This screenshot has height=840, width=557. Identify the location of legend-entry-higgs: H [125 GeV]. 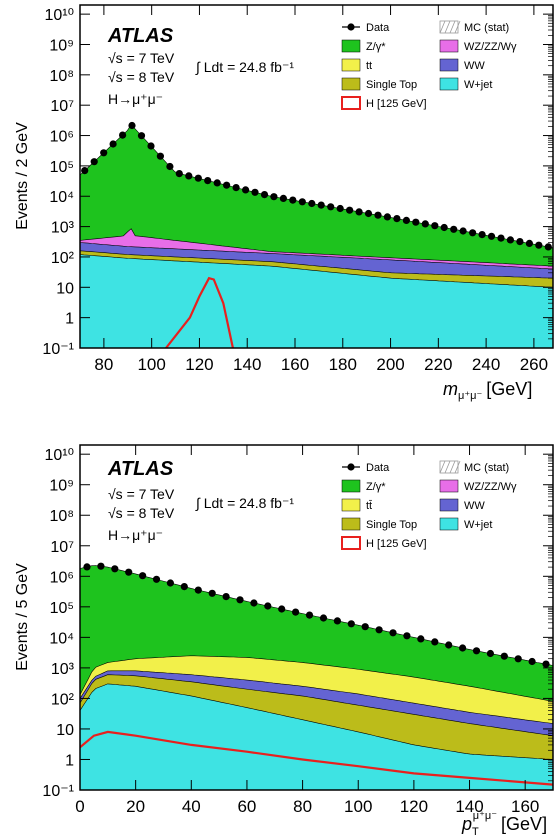
(384, 103).